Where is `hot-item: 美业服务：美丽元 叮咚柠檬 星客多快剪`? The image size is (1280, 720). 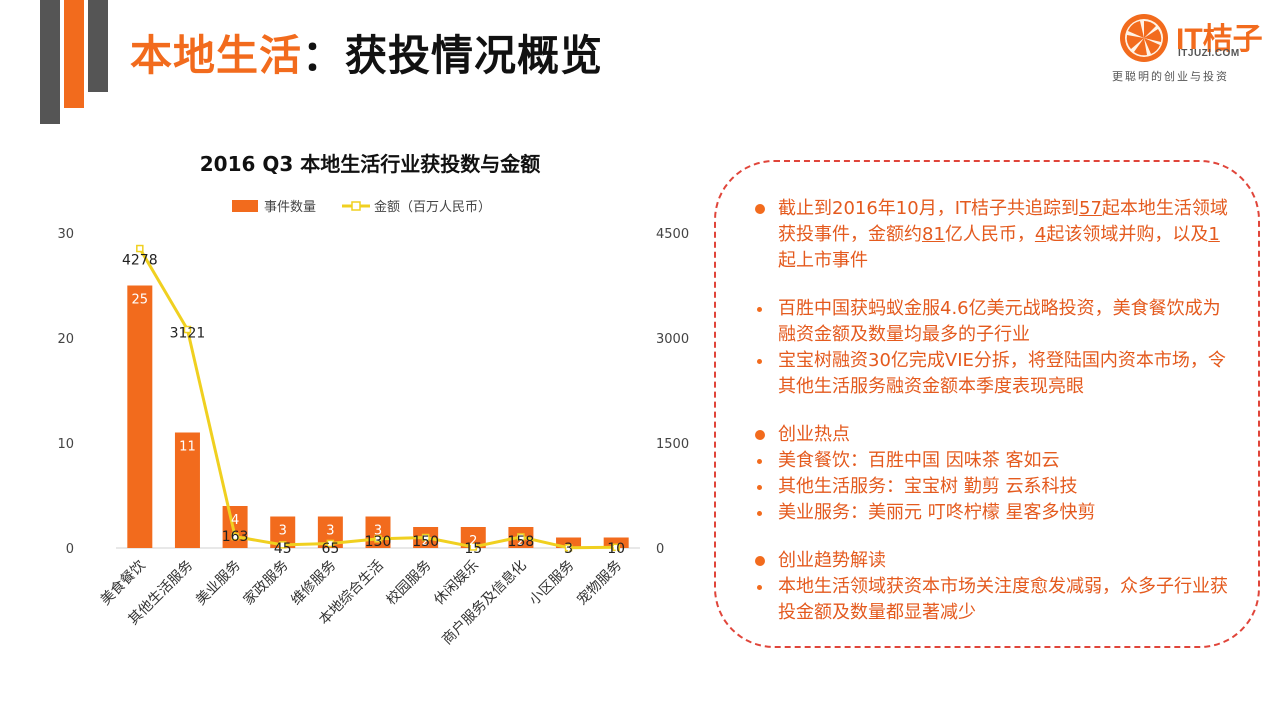 hot-item: 美业服务：美丽元 叮咚柠檬 星客多快剪 is located at coordinates (992, 513).